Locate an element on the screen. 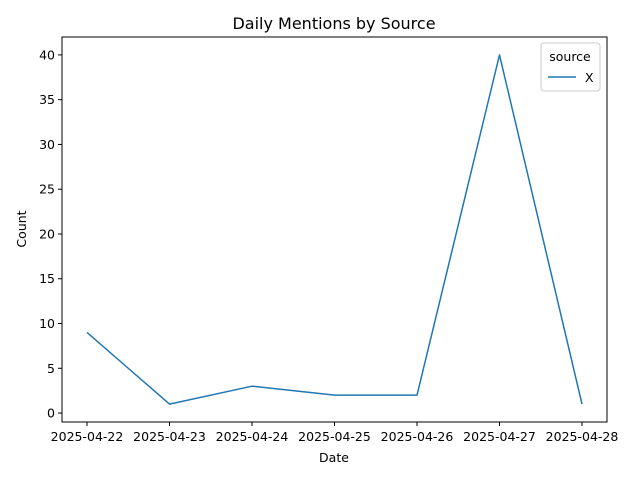  y-axis-label: Count is located at coordinates (21, 228).